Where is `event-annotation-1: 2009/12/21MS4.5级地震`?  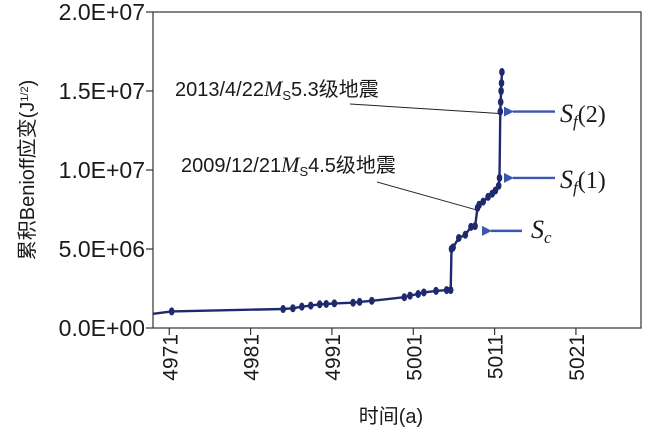
event-annotation-1: 2009/12/21MS4.5级地震 is located at coordinates (288, 165).